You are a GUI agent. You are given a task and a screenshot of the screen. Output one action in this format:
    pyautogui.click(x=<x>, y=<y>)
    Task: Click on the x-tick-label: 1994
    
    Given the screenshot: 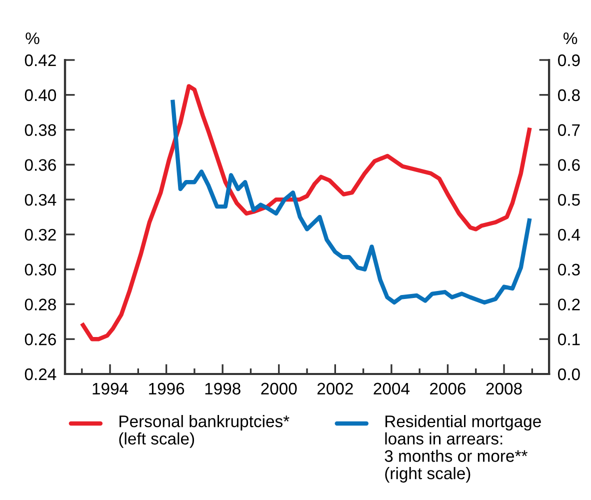 What is the action you would take?
    pyautogui.click(x=110, y=388)
    